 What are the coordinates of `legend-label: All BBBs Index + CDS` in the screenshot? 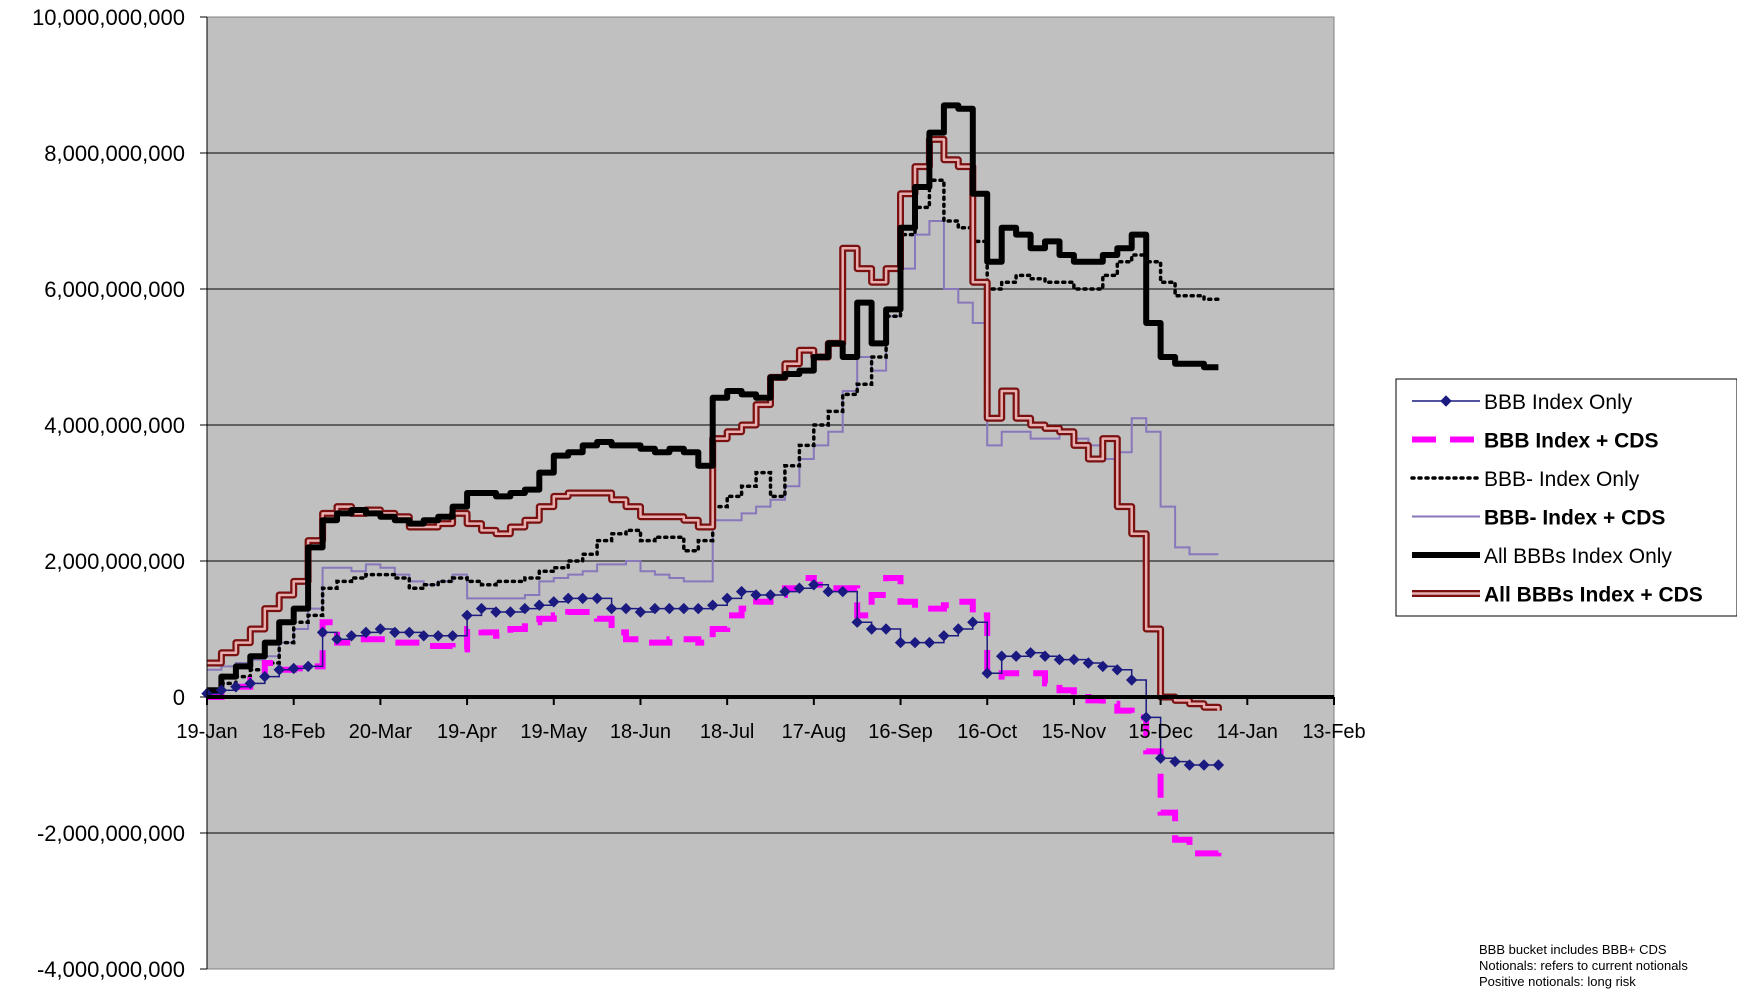 It's located at (1593, 595).